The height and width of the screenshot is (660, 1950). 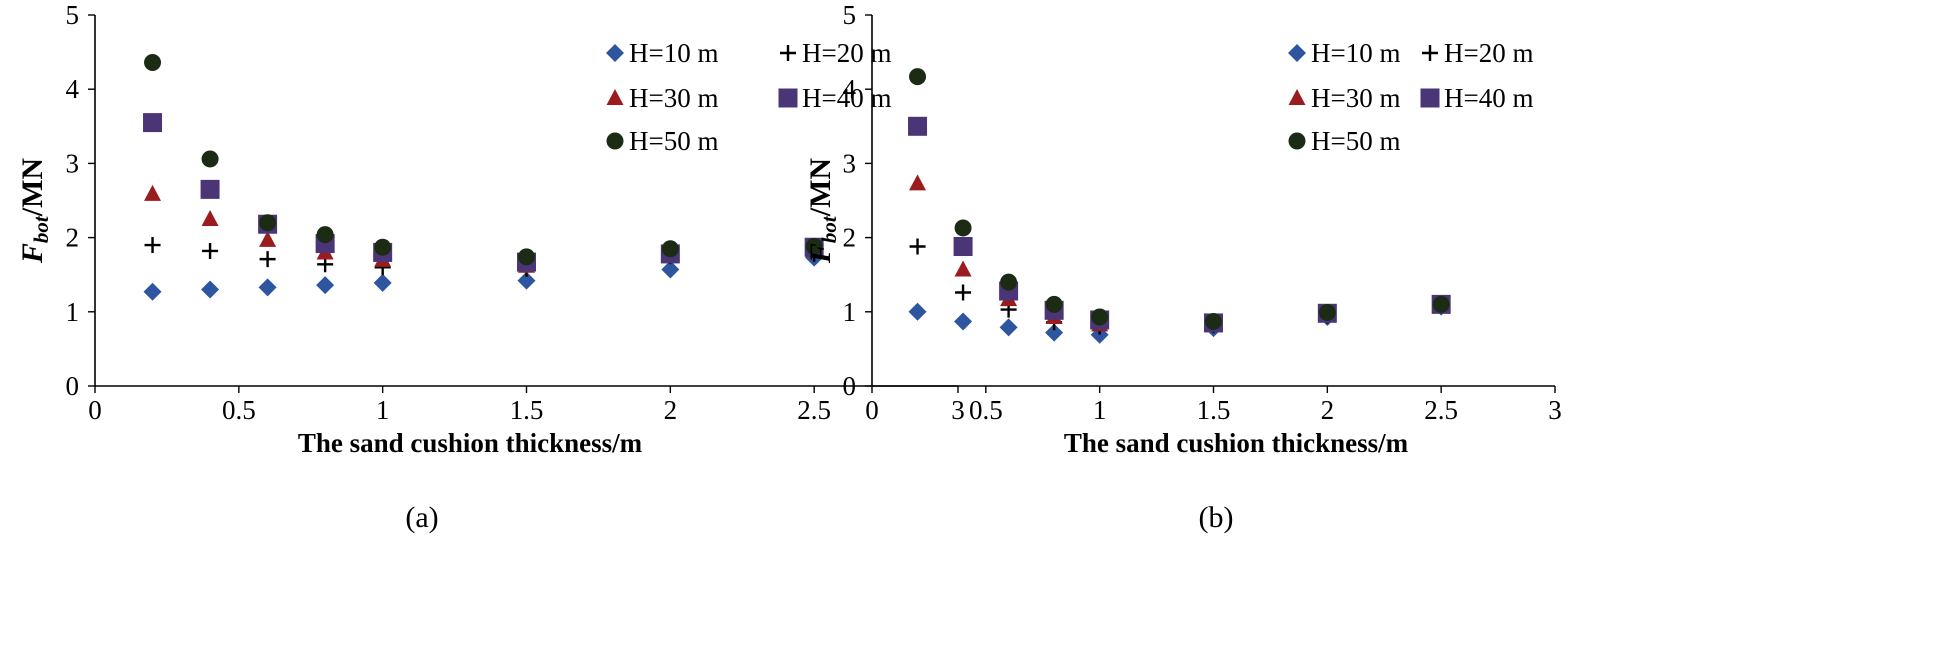 I want to click on panel-label: (b), so click(x=1216, y=517).